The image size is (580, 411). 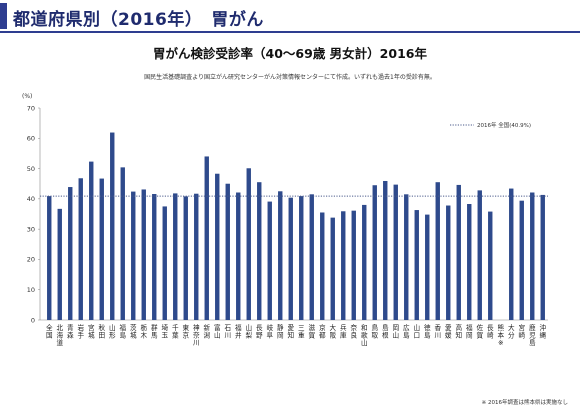 I want to click on bar-愛知, so click(x=290, y=258).